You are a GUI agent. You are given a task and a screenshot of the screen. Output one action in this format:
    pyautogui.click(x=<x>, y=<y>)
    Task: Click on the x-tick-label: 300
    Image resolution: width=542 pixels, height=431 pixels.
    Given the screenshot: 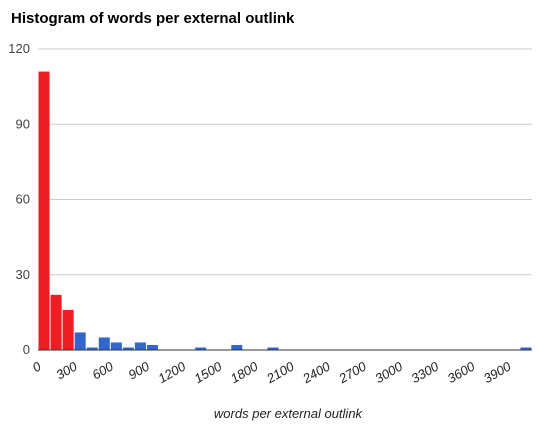 What is the action you would take?
    pyautogui.click(x=66, y=370)
    